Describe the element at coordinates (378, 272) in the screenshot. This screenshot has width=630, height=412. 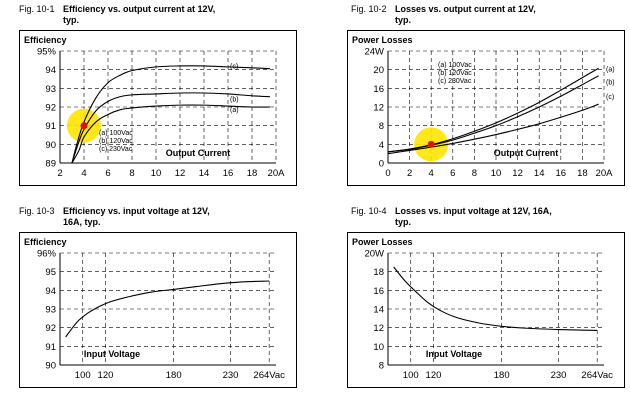
I see `y-tick-label: 18` at that location.